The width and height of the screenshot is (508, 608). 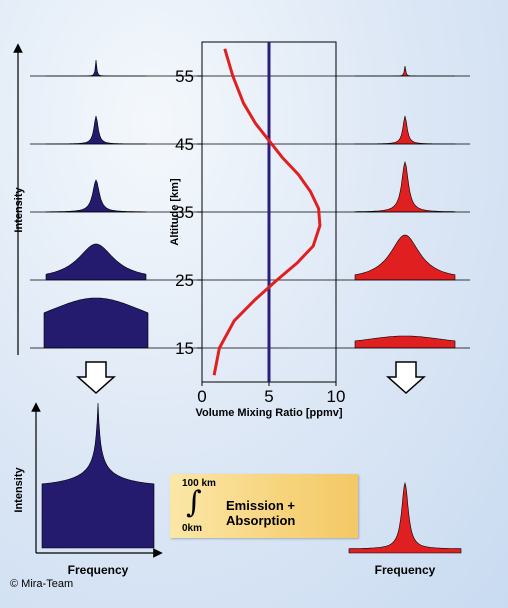 What do you see at coordinates (267, 212) in the screenshot?
I see `vmr-profile-line` at bounding box center [267, 212].